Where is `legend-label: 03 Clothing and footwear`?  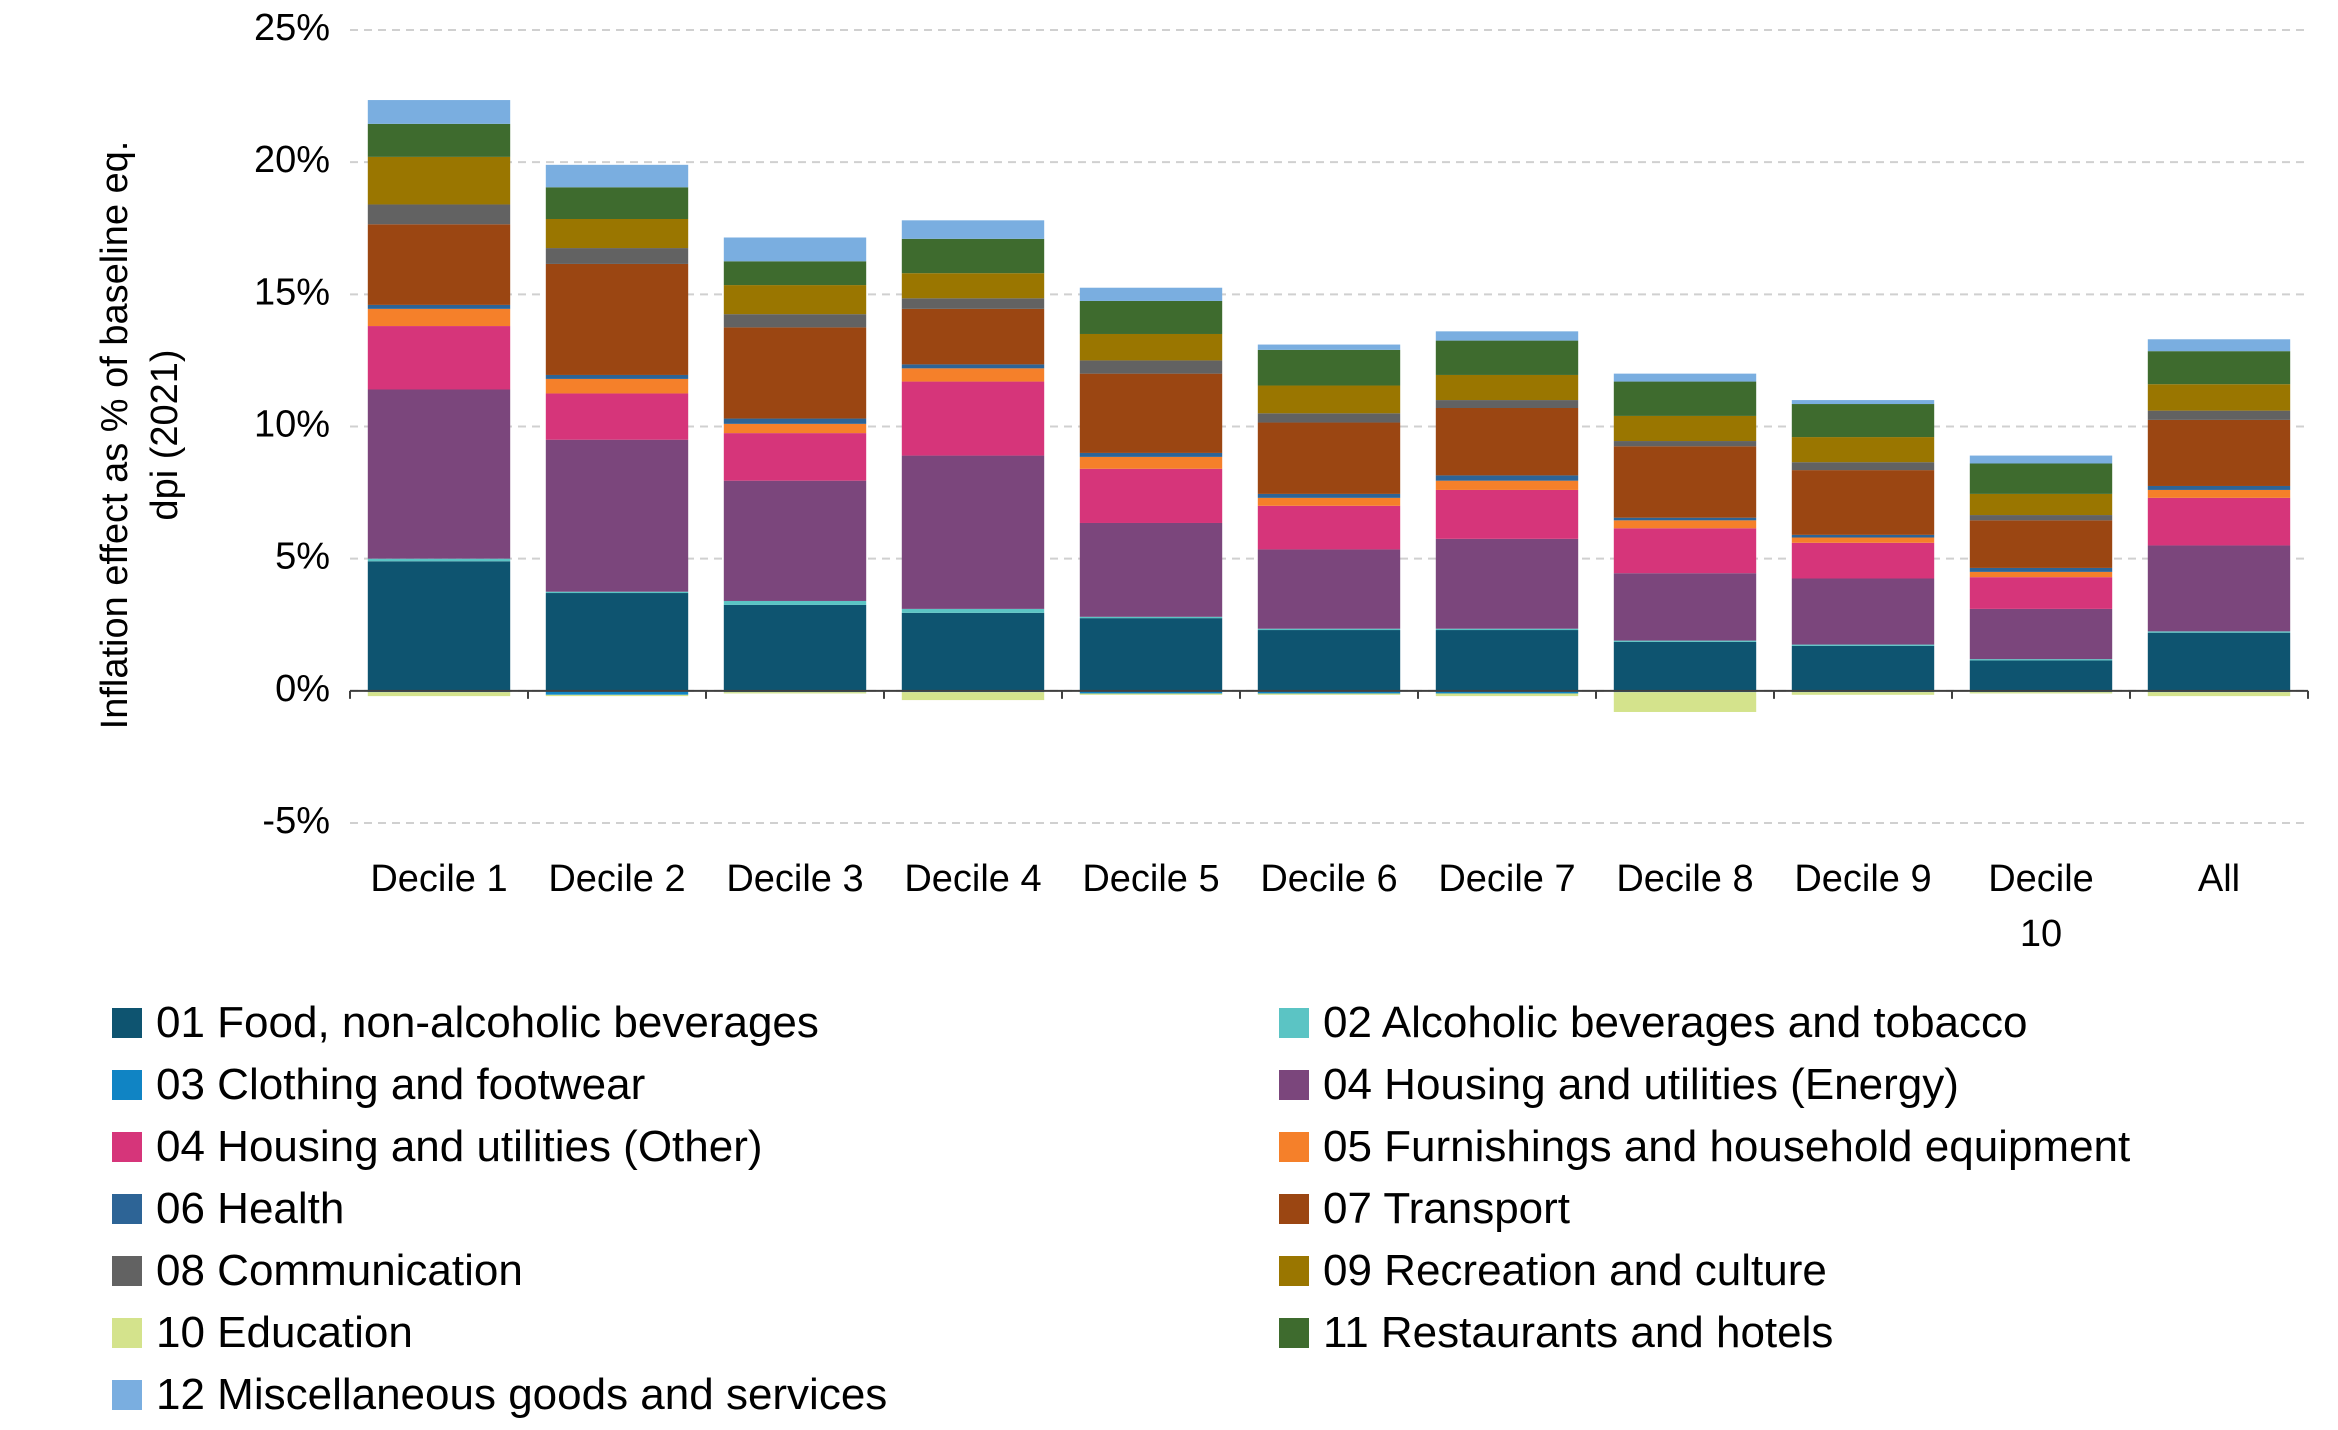
legend-label: 03 Clothing and footwear is located at coordinates (401, 1084).